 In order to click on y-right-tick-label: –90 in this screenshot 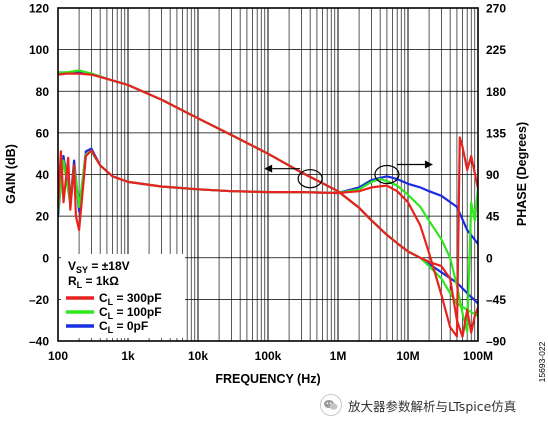, I will do `click(496, 342)`.